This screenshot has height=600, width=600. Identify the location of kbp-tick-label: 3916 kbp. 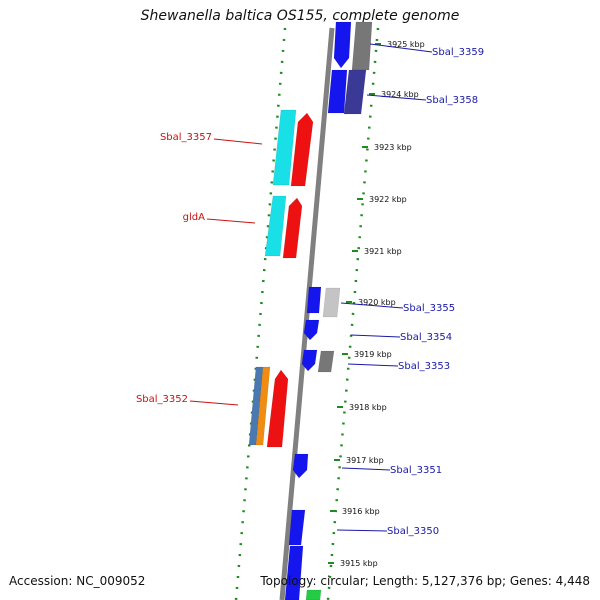
(361, 511).